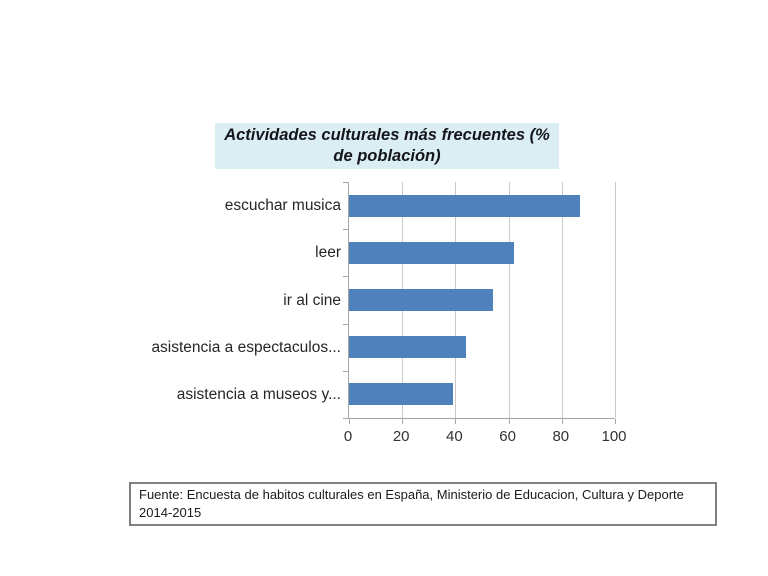  Describe the element at coordinates (464, 206) in the screenshot. I see `bar-escuchar-musica` at that location.